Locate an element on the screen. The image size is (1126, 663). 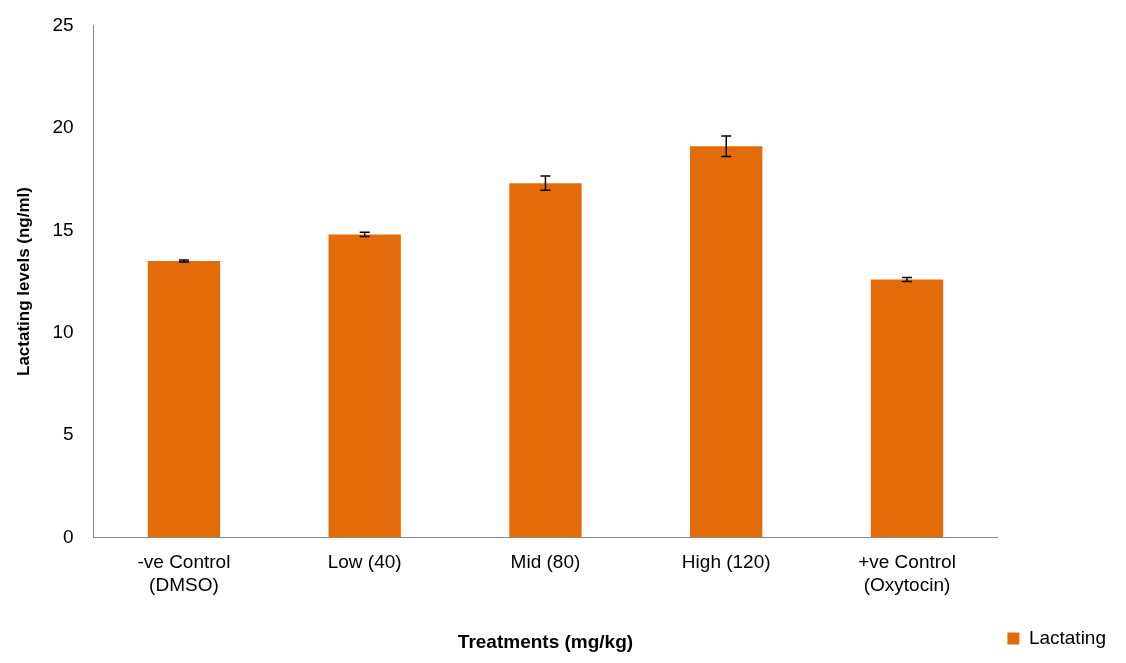
x-tick-label: High (120) is located at coordinates (726, 562).